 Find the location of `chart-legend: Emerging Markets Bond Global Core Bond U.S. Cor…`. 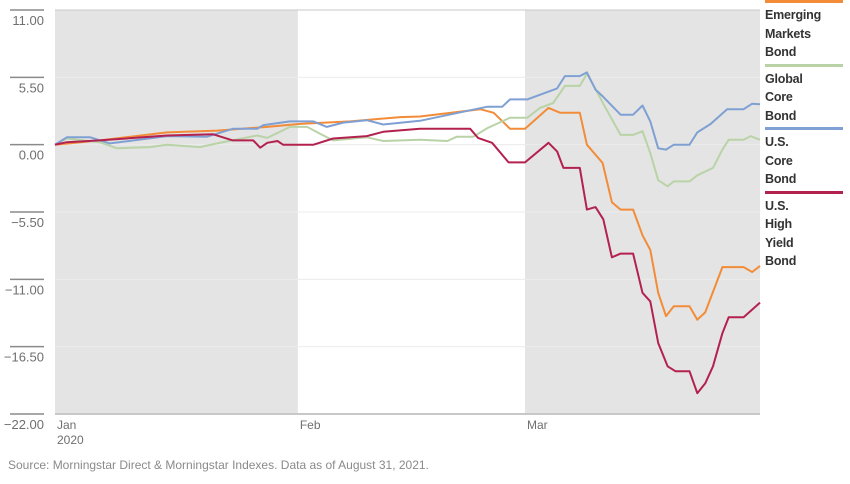

chart-legend: Emerging Markets Bond Global Core Bond U.S. Cor… is located at coordinates (804, 136).